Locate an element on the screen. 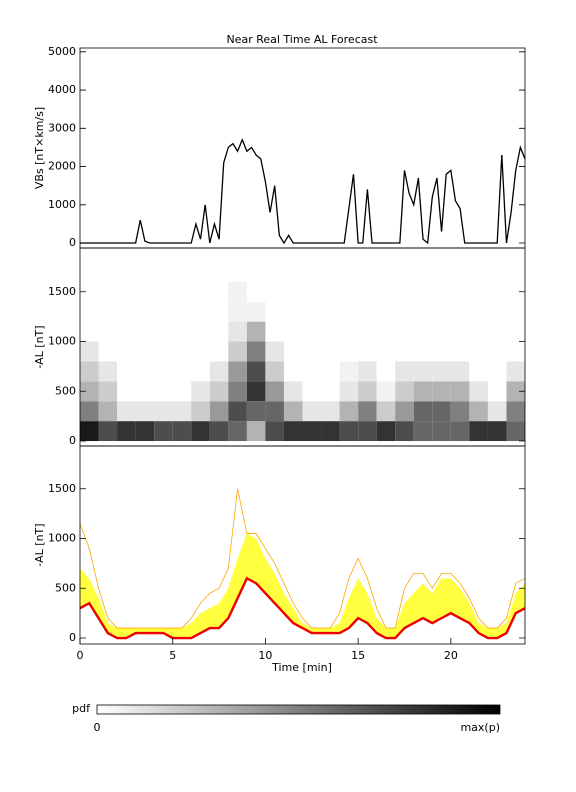 The height and width of the screenshot is (792, 576). y-tick-label: 1000 is located at coordinates (62, 538).